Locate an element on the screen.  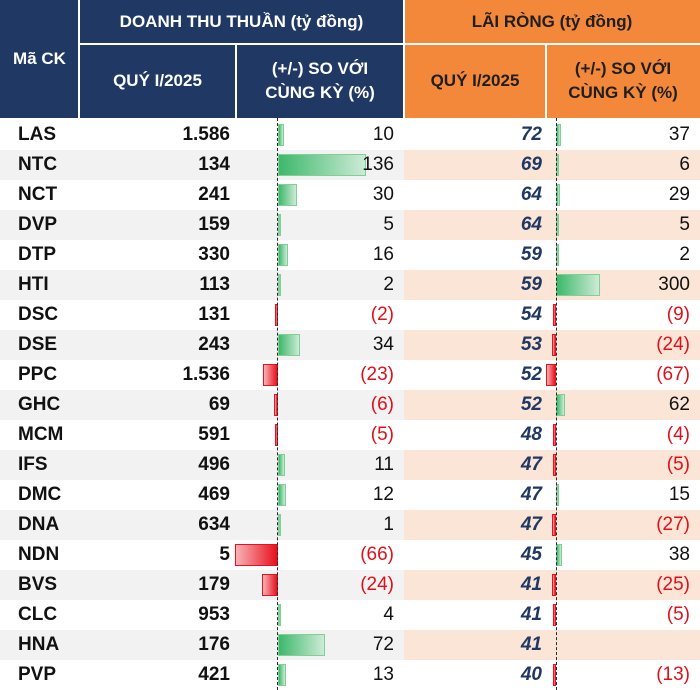
revenue-change-cell: 5 is located at coordinates (388, 224).